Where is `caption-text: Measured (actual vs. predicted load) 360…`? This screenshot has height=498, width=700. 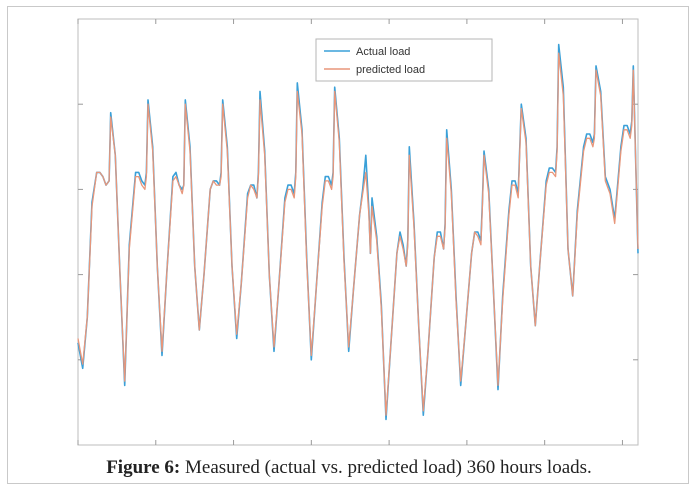
caption-text: Measured (actual vs. predicted load) 360… is located at coordinates (386, 467).